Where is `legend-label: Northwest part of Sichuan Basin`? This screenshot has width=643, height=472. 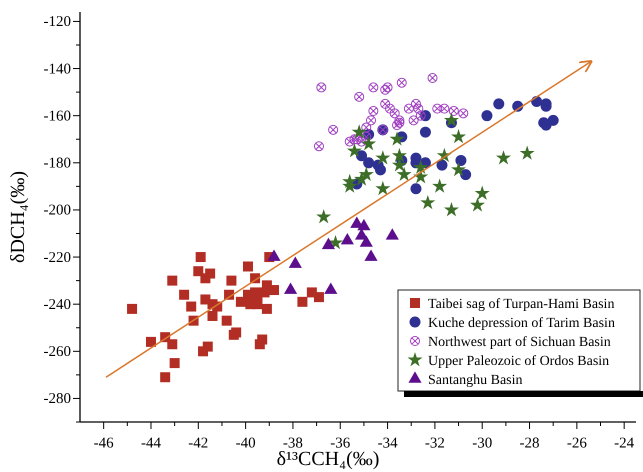
legend-label: Northwest part of Sichuan Basin is located at coordinates (519, 342).